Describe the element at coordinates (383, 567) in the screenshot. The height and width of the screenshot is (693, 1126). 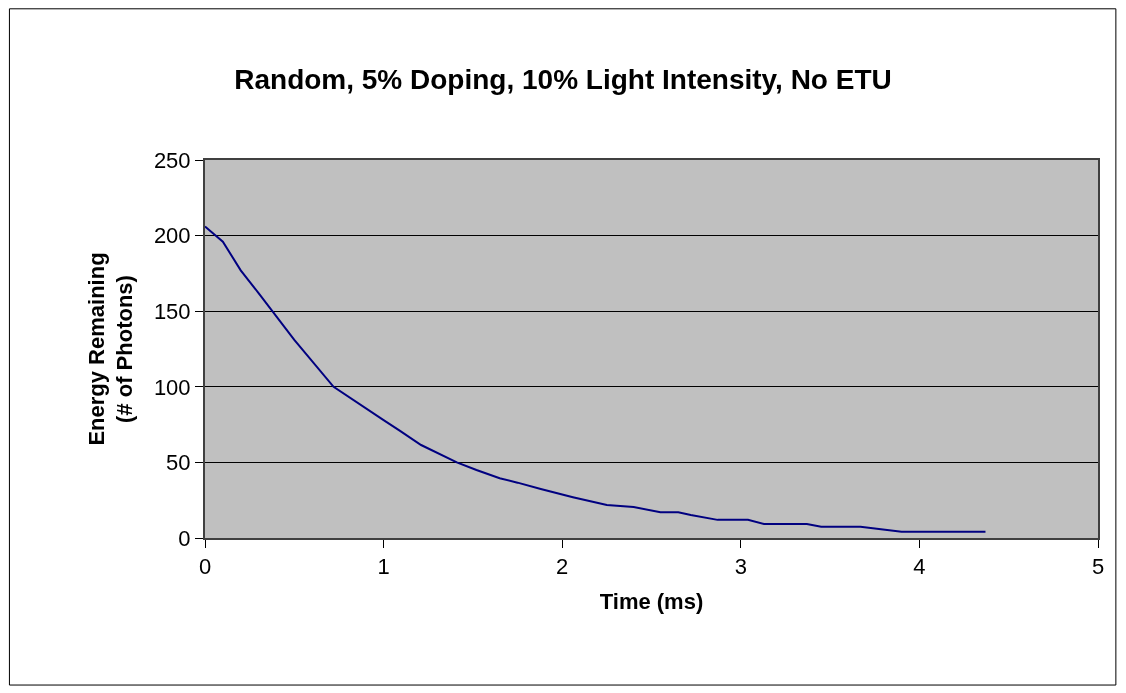
I see `x-tick-label: 1` at that location.